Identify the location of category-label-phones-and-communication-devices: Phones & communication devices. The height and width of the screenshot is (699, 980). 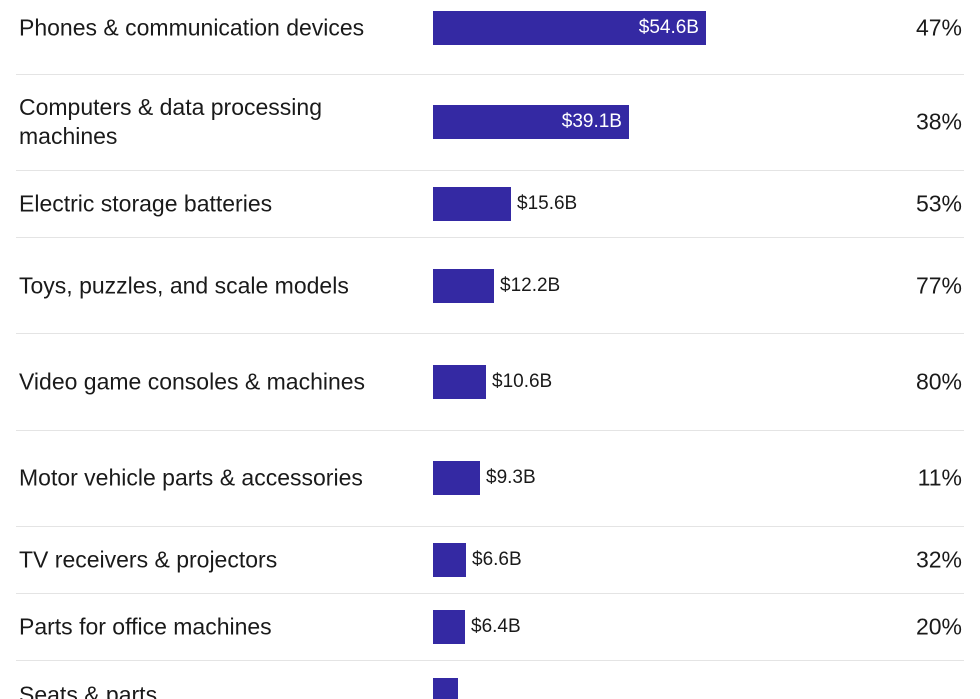
(192, 27).